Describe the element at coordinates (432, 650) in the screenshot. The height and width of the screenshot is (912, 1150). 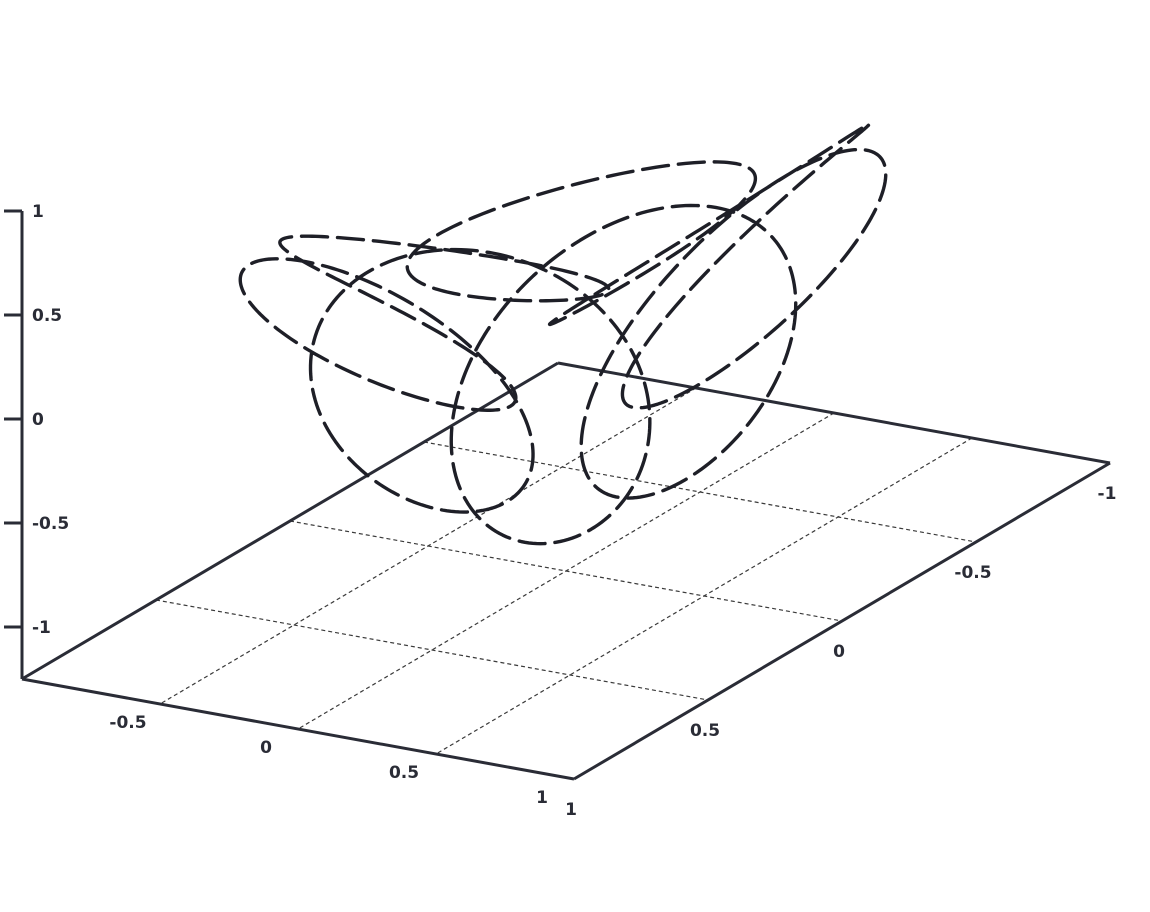
I see `grid-line-x` at that location.